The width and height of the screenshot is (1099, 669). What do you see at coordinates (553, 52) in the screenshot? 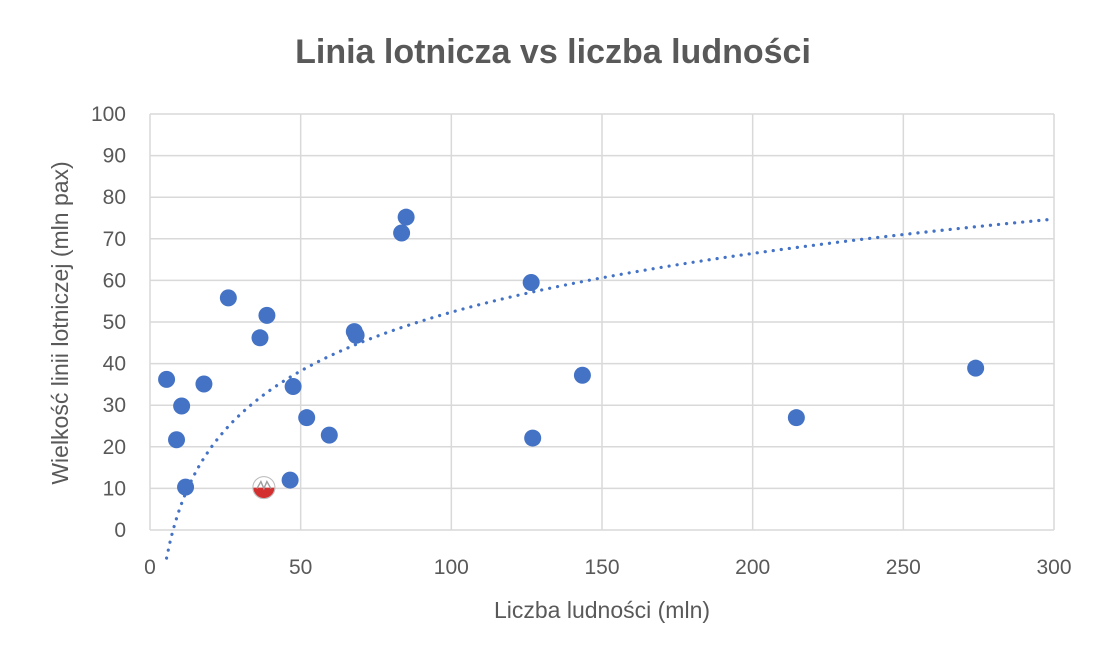
I see `chart-title: Linia lotnicza vs liczba ludności` at bounding box center [553, 52].